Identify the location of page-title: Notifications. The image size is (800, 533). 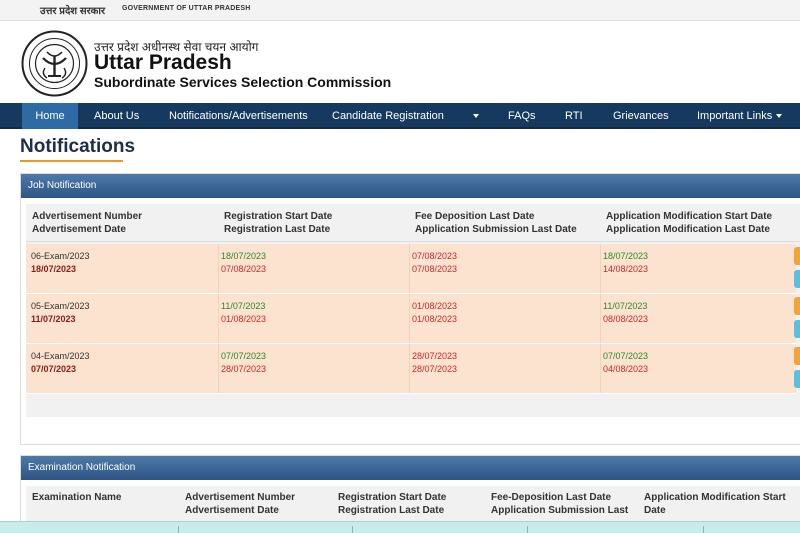
(78, 146).